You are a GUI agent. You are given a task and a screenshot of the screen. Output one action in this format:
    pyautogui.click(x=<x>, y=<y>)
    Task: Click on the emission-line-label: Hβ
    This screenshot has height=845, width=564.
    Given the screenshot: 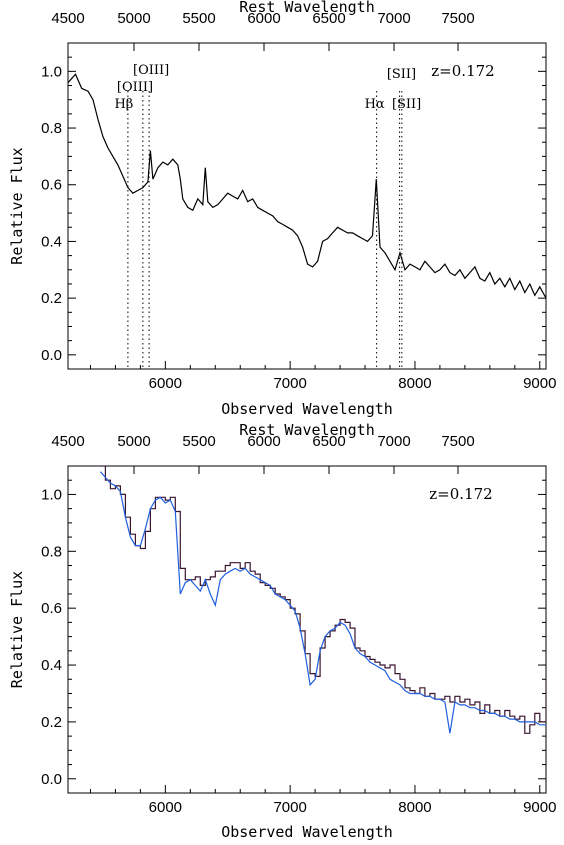 What is the action you would take?
    pyautogui.click(x=123, y=104)
    